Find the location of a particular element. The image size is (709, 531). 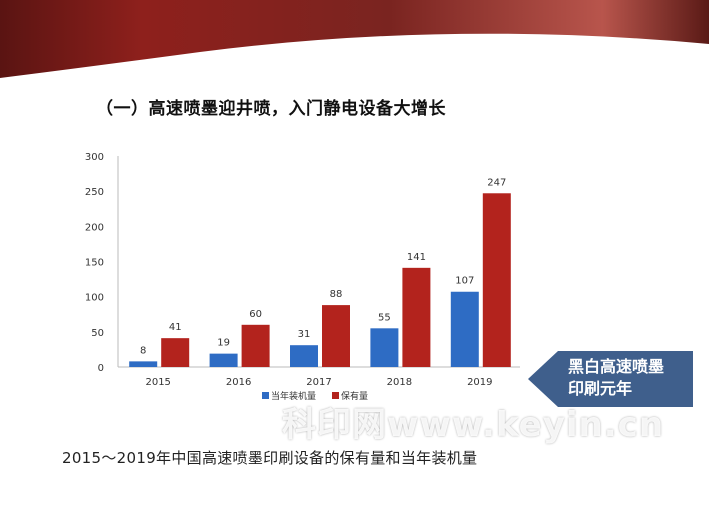

callout-arrow-shape is located at coordinates (610, 379).